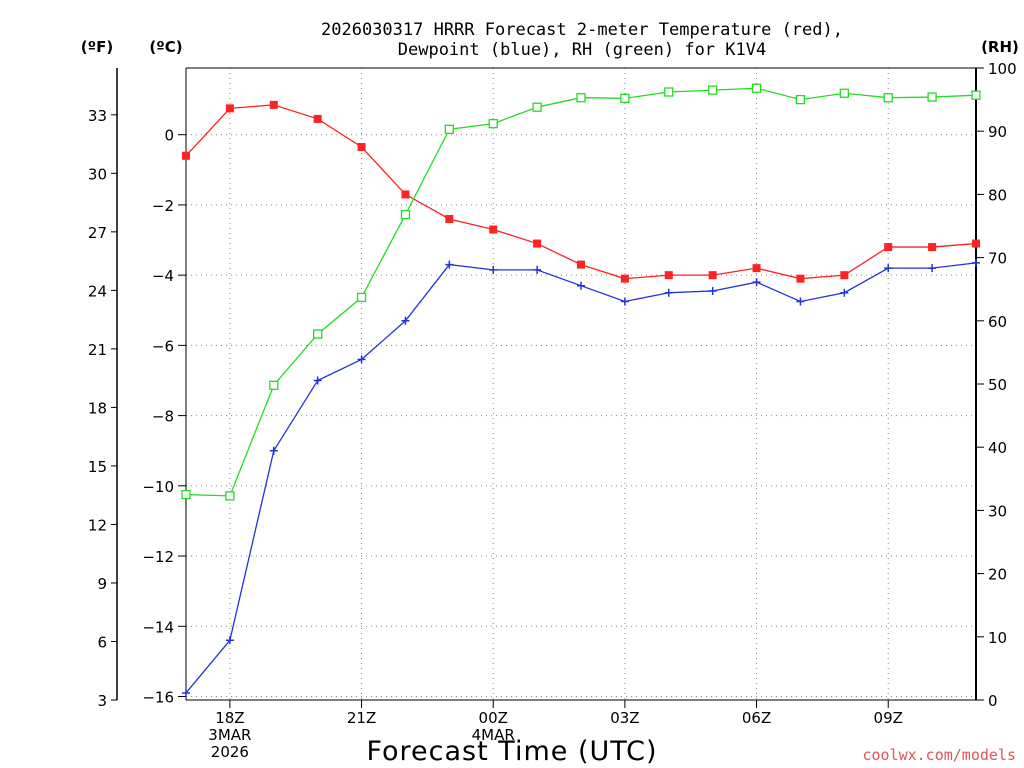 This screenshot has width=1024, height=768. I want to click on rh-tick-label: 60, so click(997, 322).